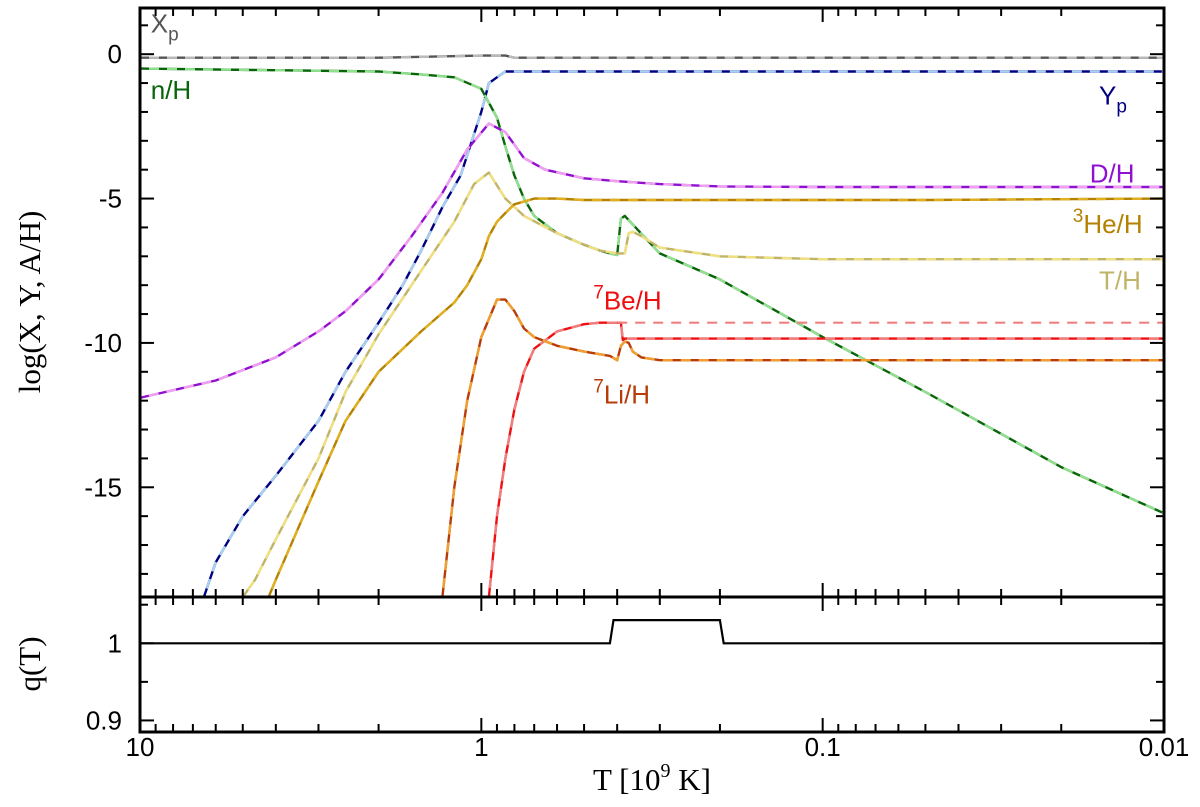 This screenshot has height=807, width=1200. I want to click on x-axis-title-main: T [10, so click(626, 779).